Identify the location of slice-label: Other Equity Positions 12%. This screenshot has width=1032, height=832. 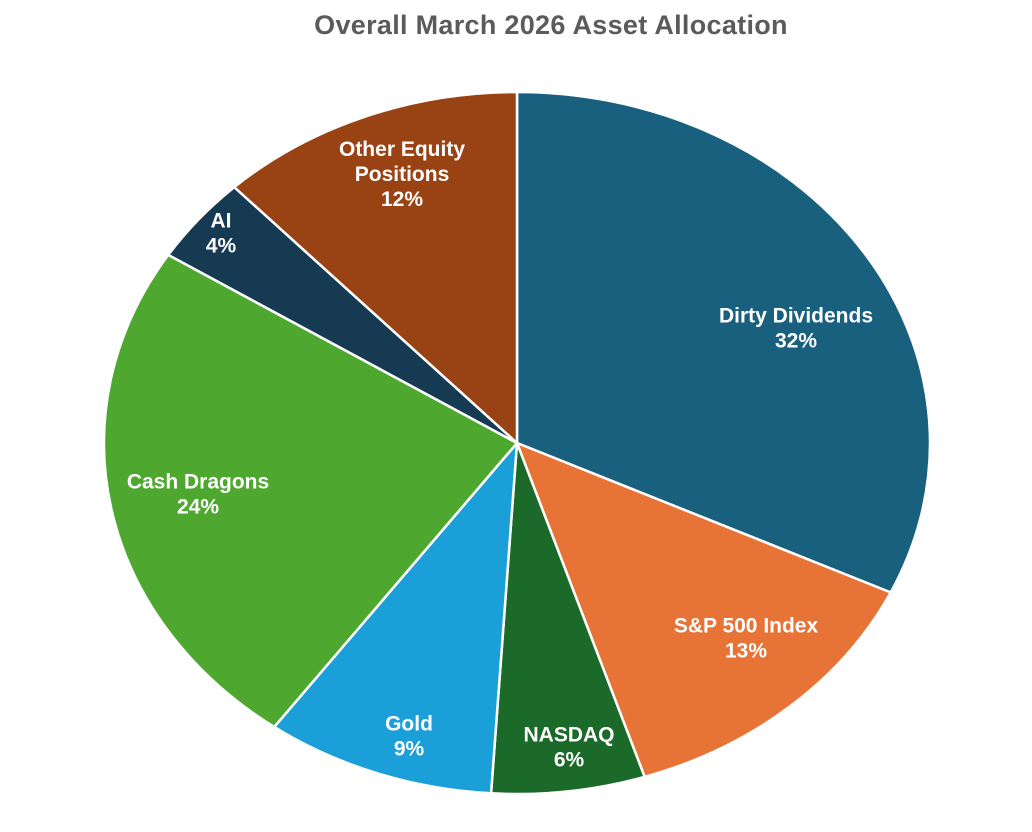
(402, 174).